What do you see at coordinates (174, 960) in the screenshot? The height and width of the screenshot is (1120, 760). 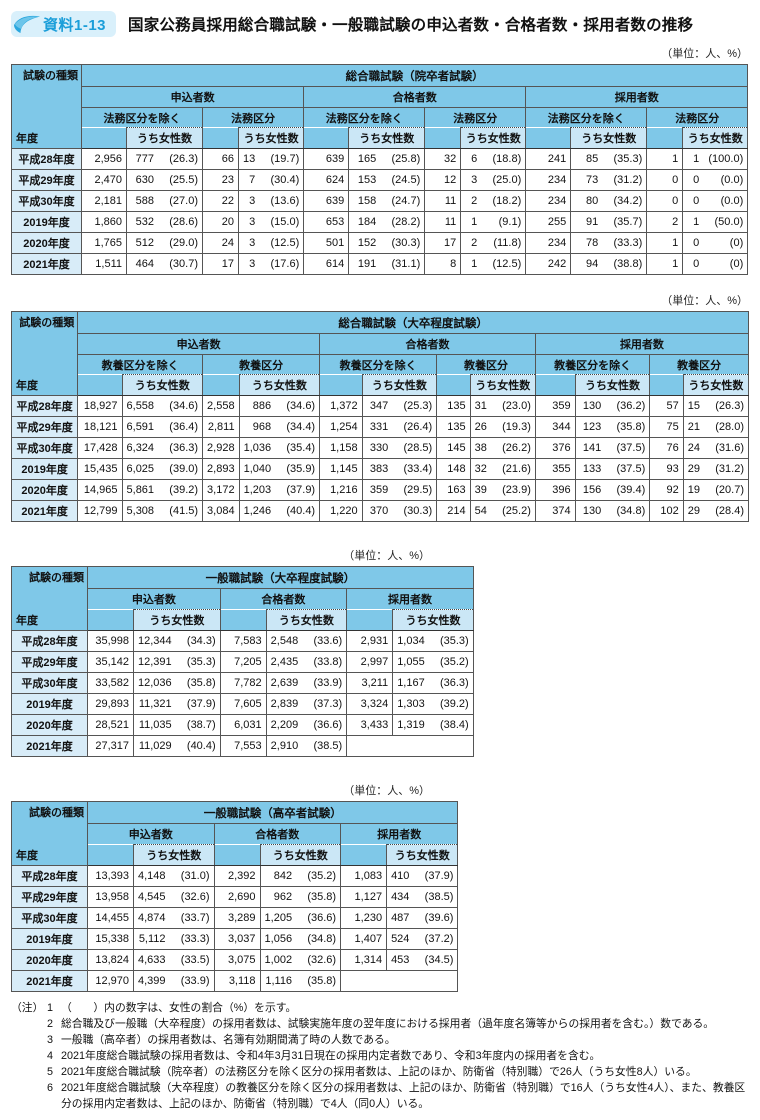 I see `data-cell-female: 4,633 (33.5)` at bounding box center [174, 960].